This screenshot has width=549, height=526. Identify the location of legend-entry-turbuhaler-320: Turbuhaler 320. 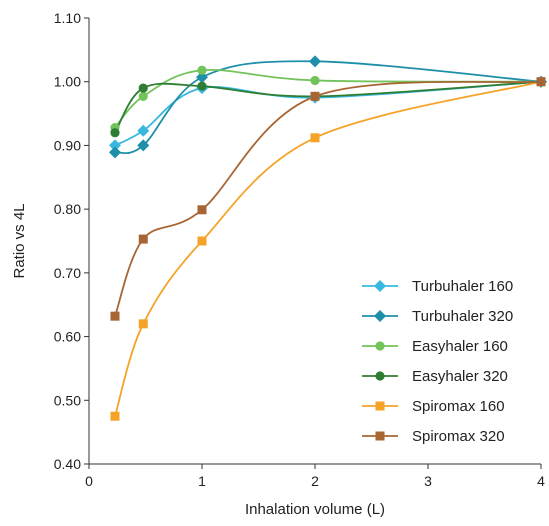
(437, 316).